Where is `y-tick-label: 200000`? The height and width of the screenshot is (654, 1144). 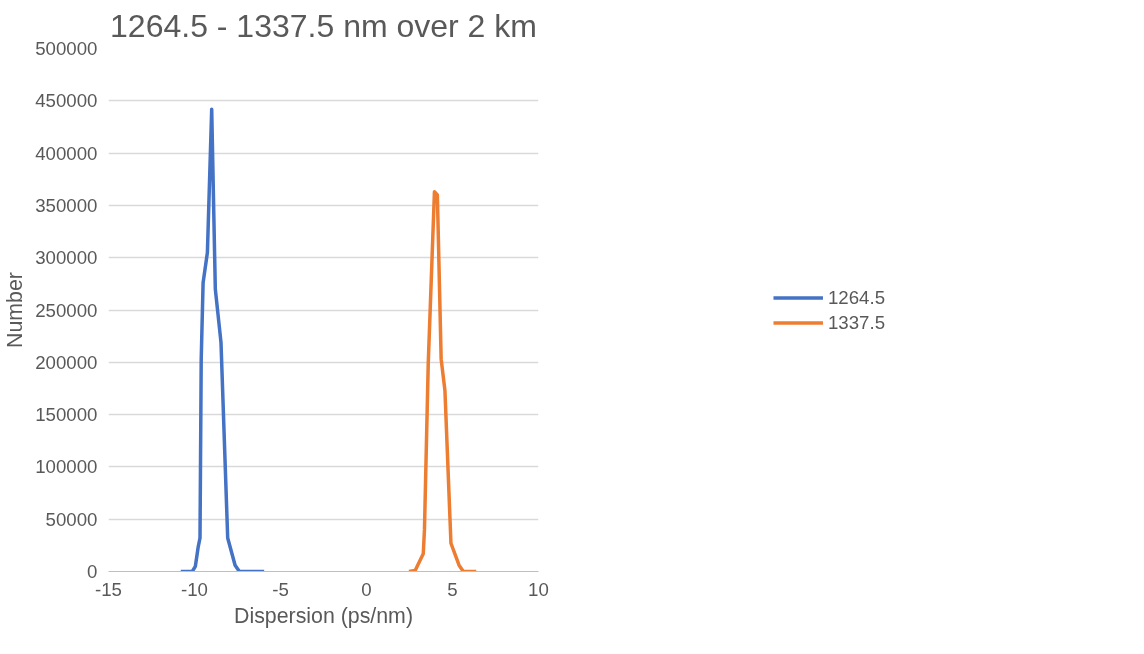
y-tick-label: 200000 is located at coordinates (66, 362).